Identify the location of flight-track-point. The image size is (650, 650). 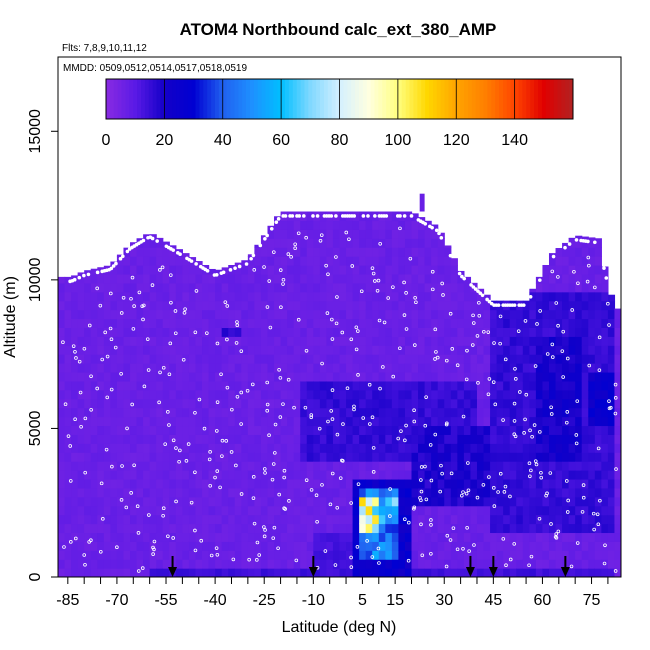
(127, 251).